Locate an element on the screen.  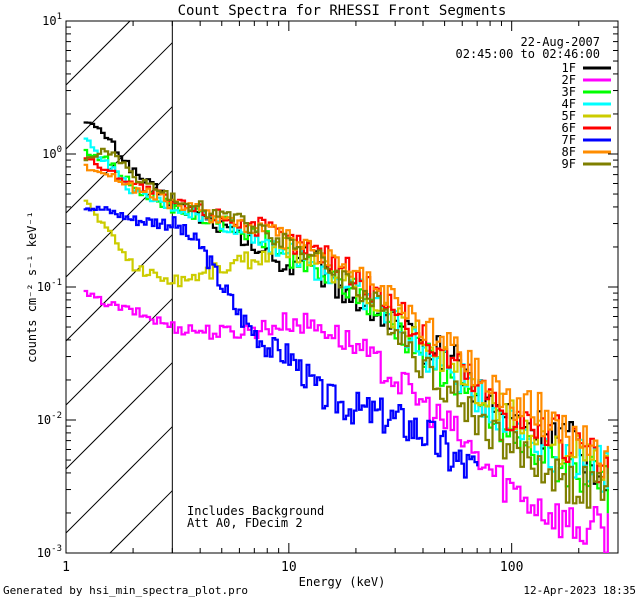
x-tick-label: 1 is located at coordinates (66, 567).